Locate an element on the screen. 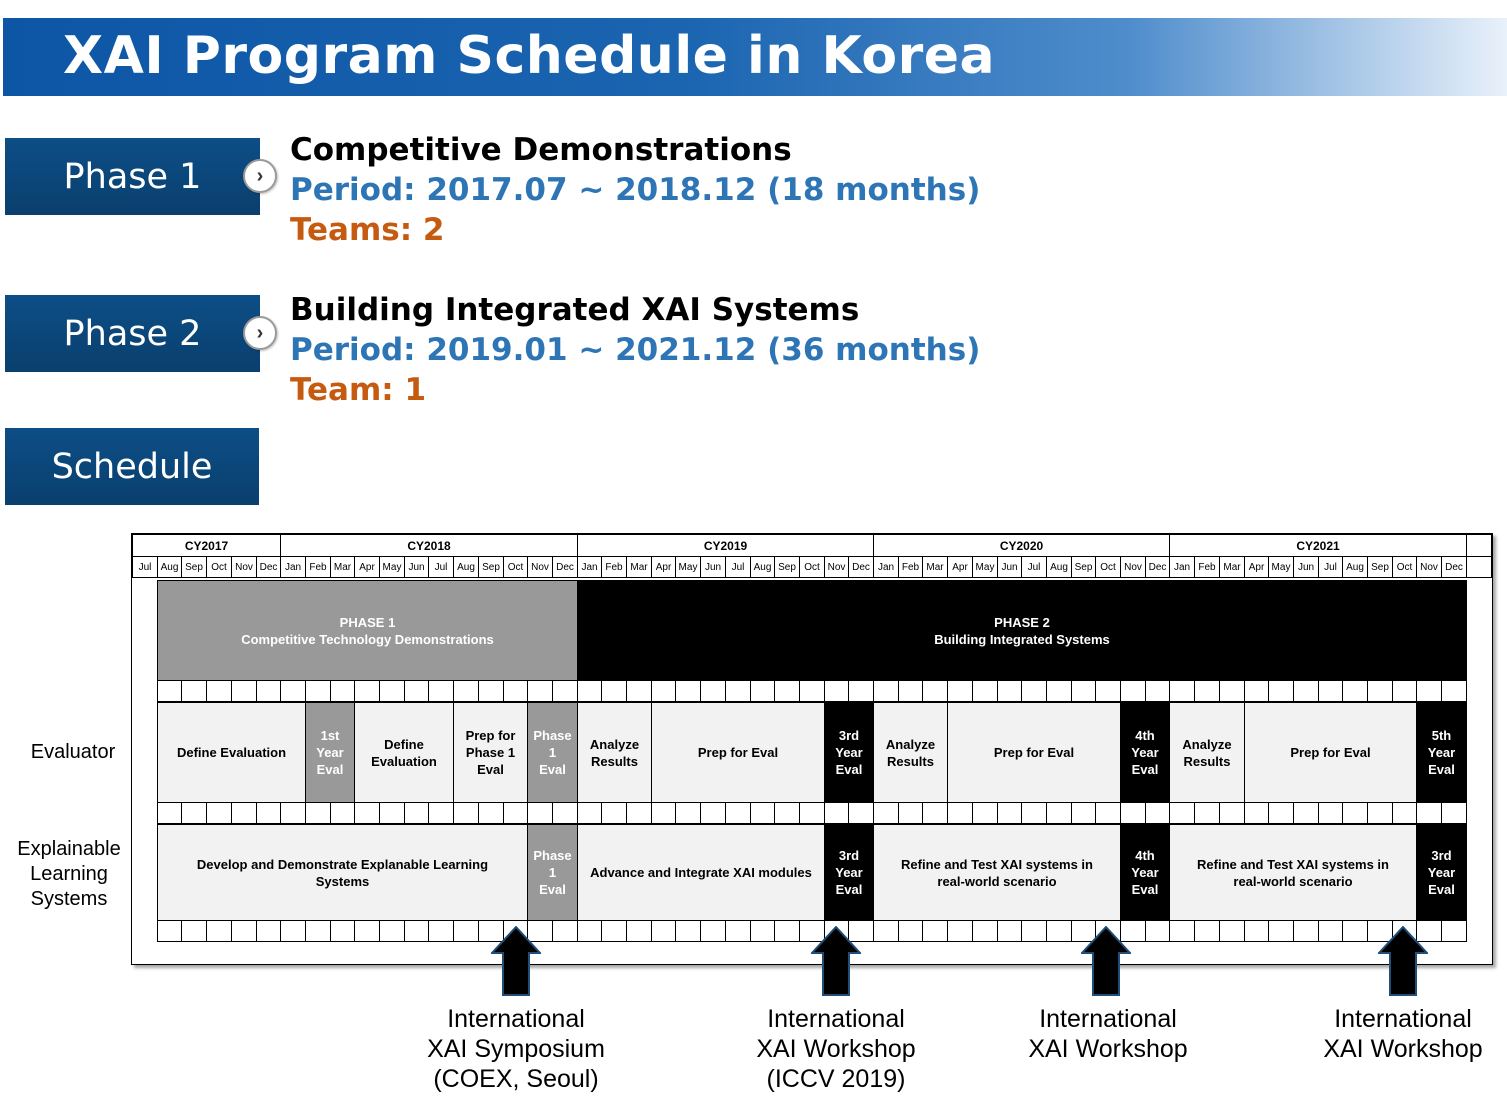  evaluator-block: 1st Year Eval is located at coordinates (330, 752).